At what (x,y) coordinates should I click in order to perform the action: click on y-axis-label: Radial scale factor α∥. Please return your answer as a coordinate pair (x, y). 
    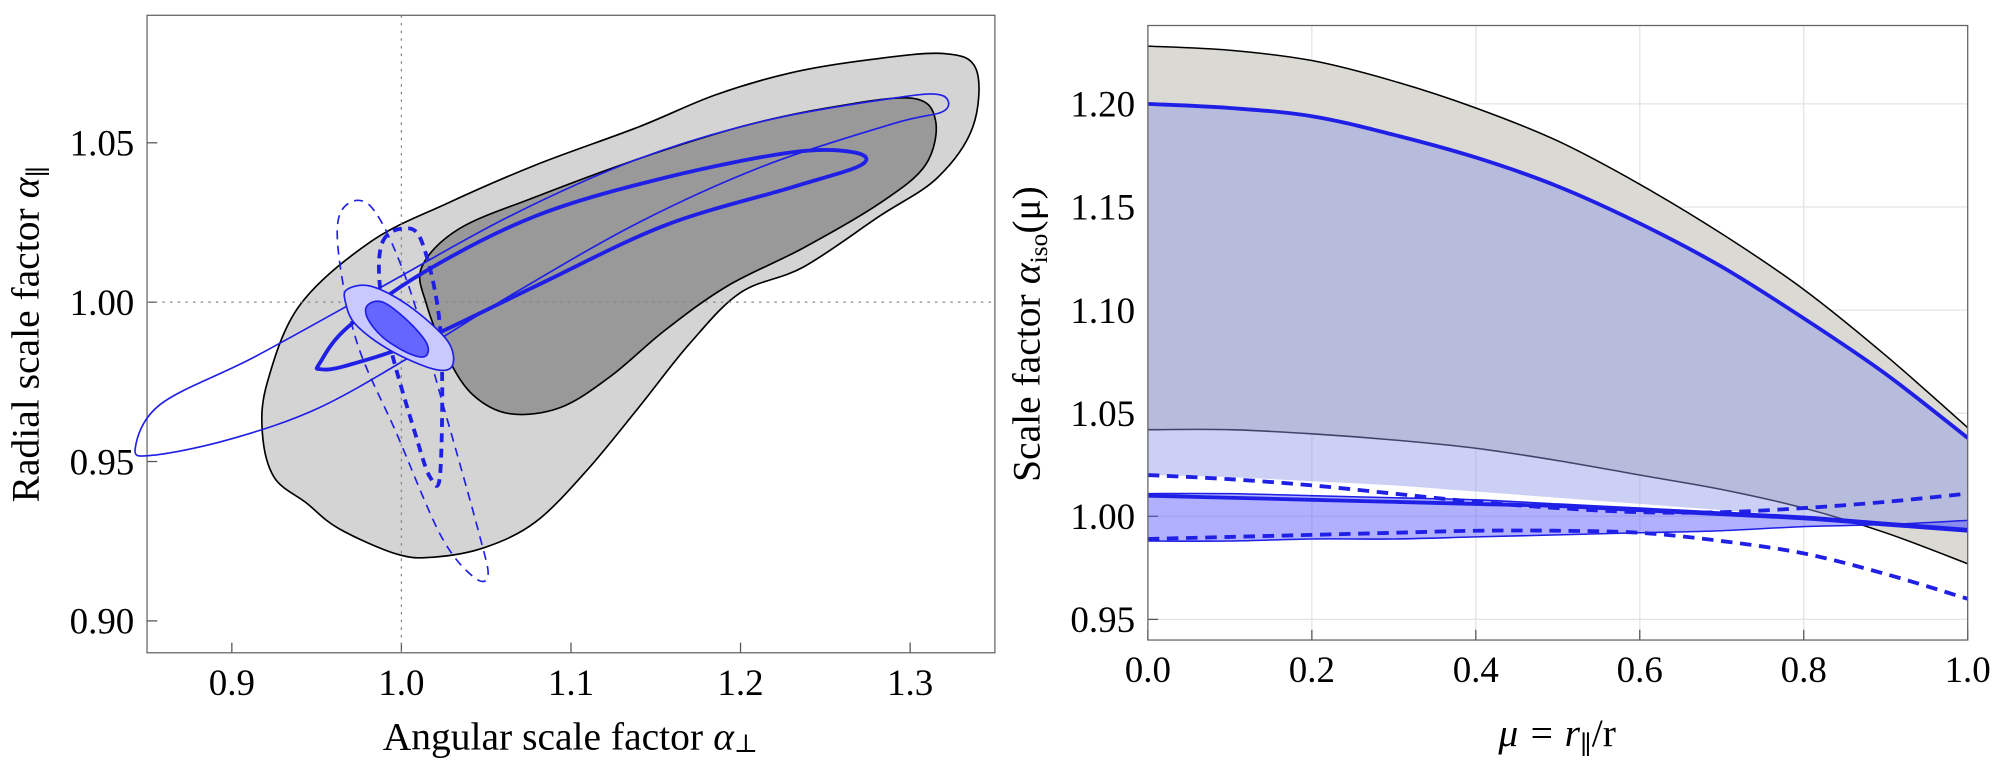
    Looking at the image, I should click on (28, 334).